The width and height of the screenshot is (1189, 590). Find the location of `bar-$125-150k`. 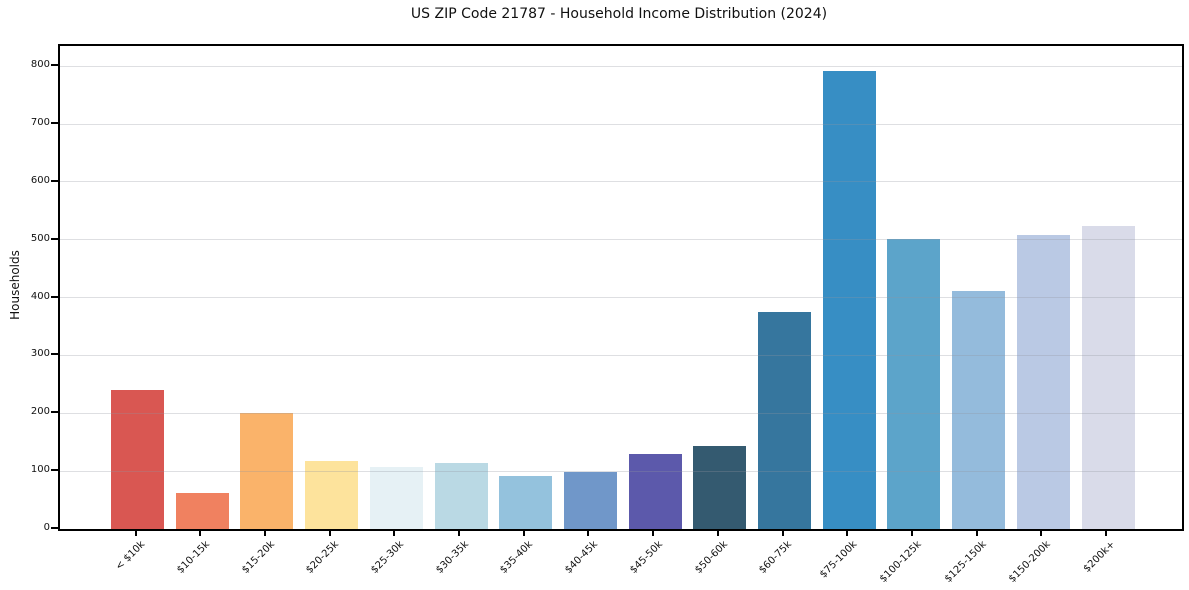

bar-$125-150k is located at coordinates (979, 409).